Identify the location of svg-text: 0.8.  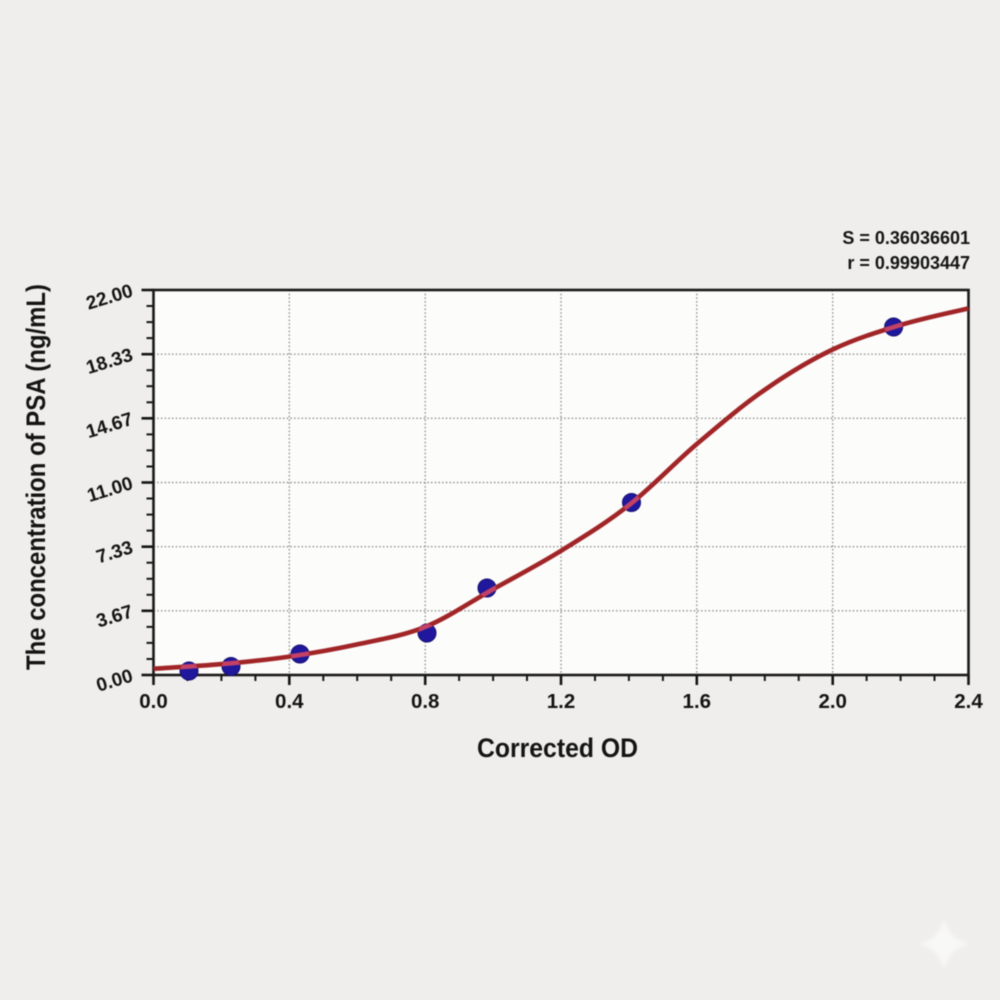
(425, 701).